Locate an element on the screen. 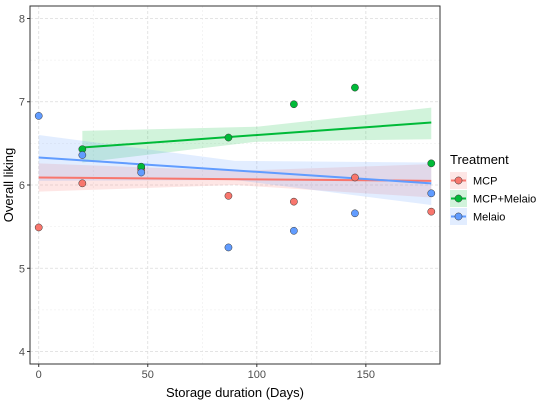 The height and width of the screenshot is (410, 550). y-tick-label: 4 is located at coordinates (22, 353).